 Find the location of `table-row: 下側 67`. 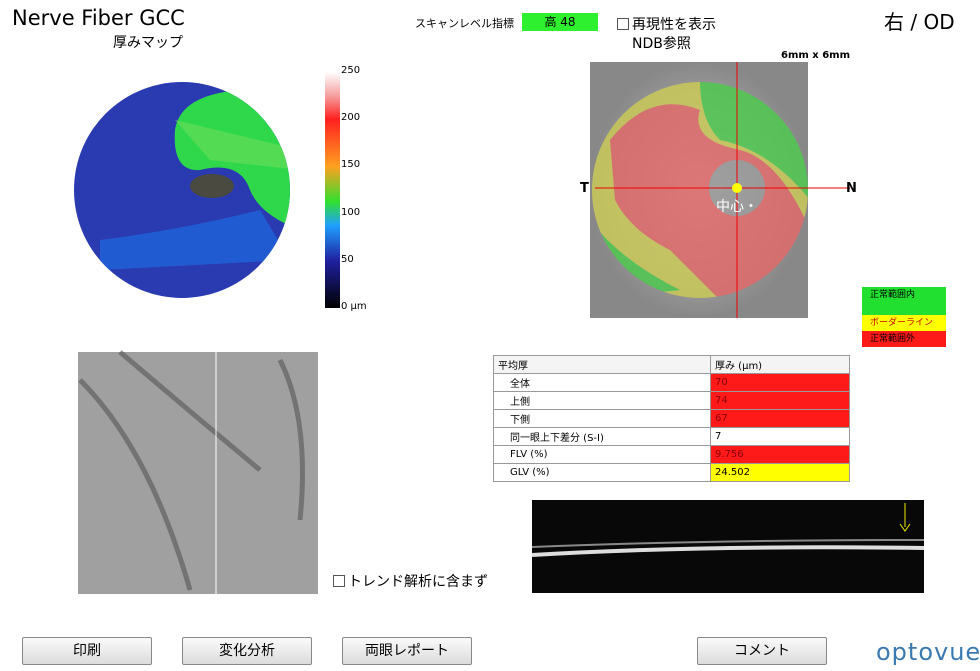

table-row: 下側 67 is located at coordinates (671, 418).